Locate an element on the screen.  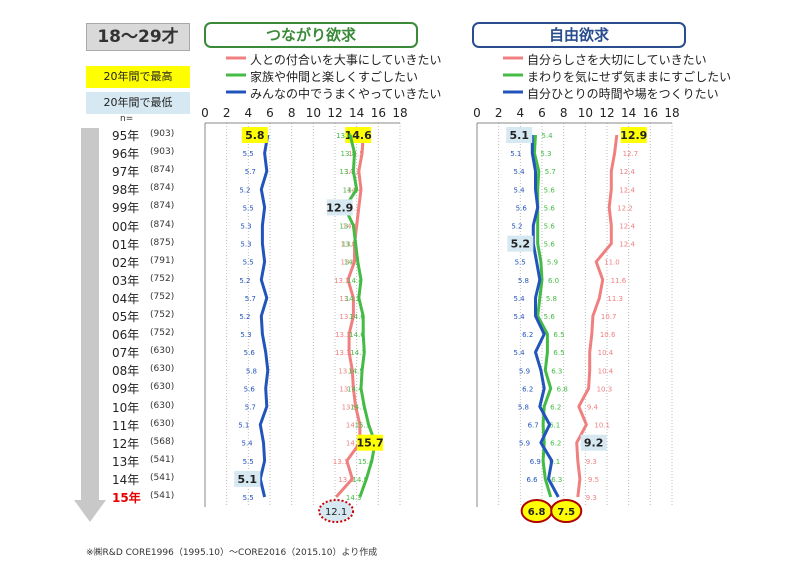
value-label: 10.4 is located at coordinates (606, 353).